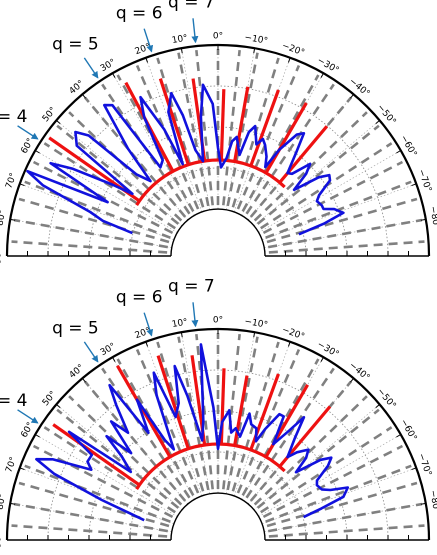 The image size is (437, 555). I want to click on q-annotation-label: q = 7, so click(191, 286).